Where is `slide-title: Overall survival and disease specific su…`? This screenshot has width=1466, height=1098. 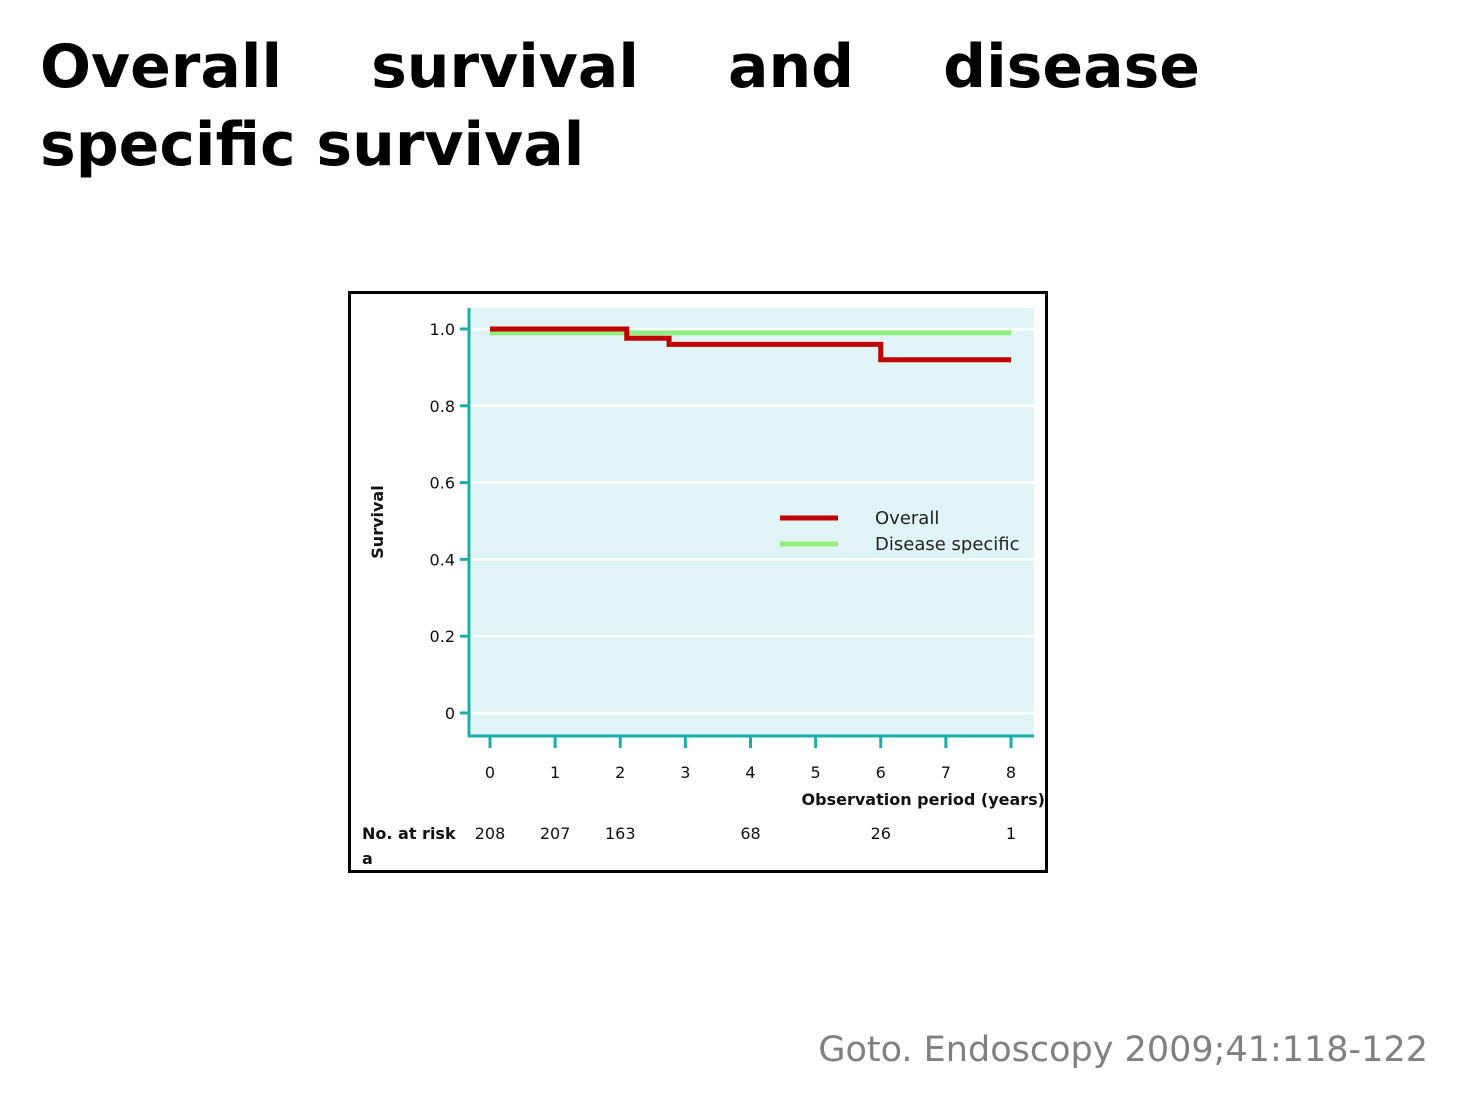
slide-title: Overall survival and disease specific su… is located at coordinates (620, 106).